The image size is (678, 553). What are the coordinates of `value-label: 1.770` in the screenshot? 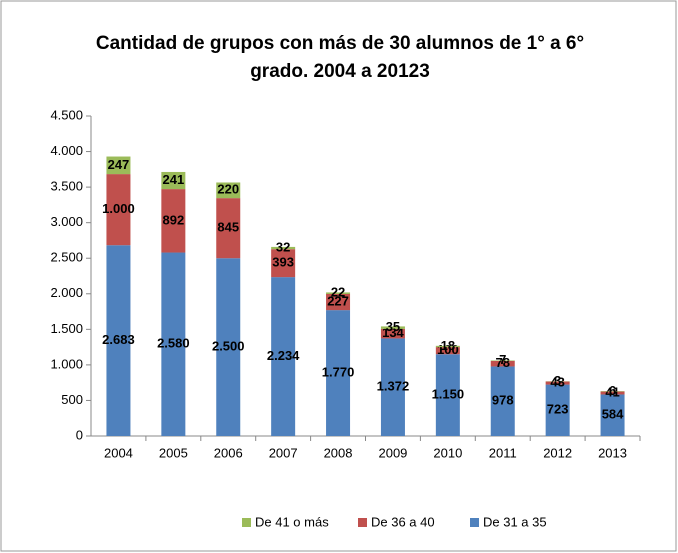 It's located at (338, 372).